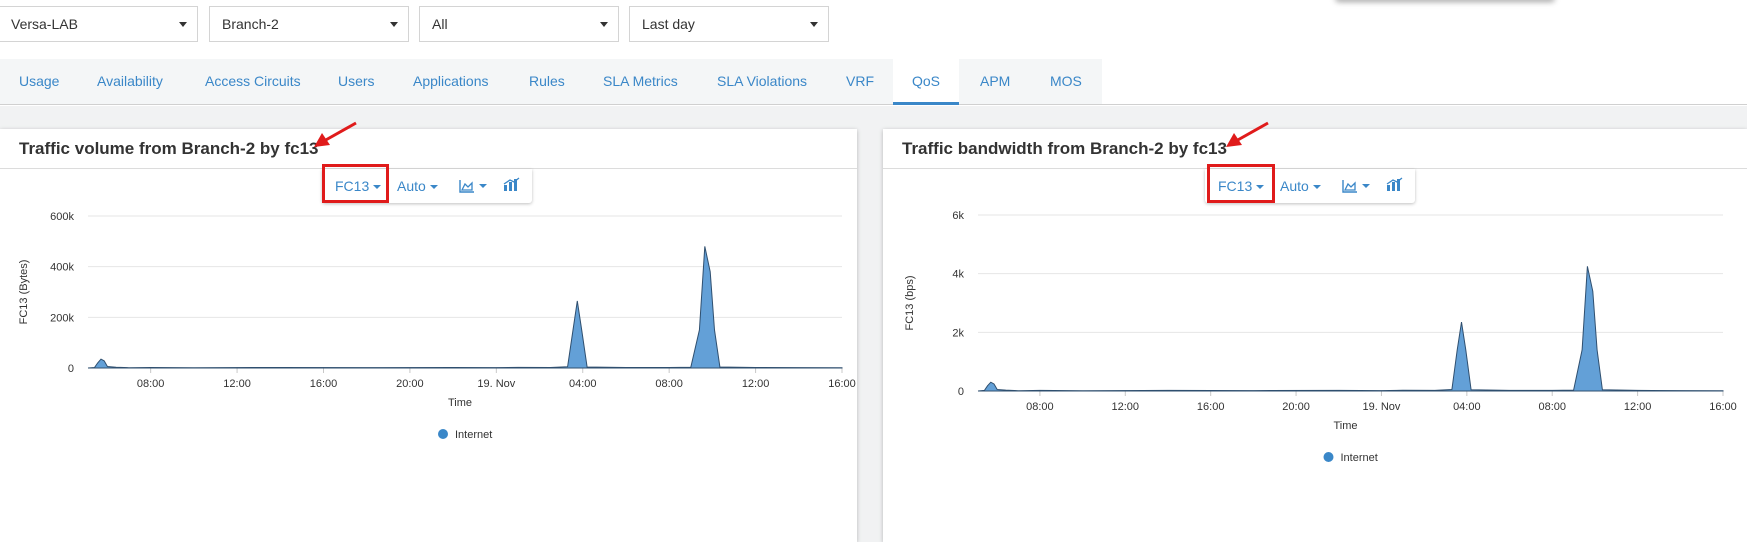  I want to click on y-tick-label: 4k, so click(958, 275).